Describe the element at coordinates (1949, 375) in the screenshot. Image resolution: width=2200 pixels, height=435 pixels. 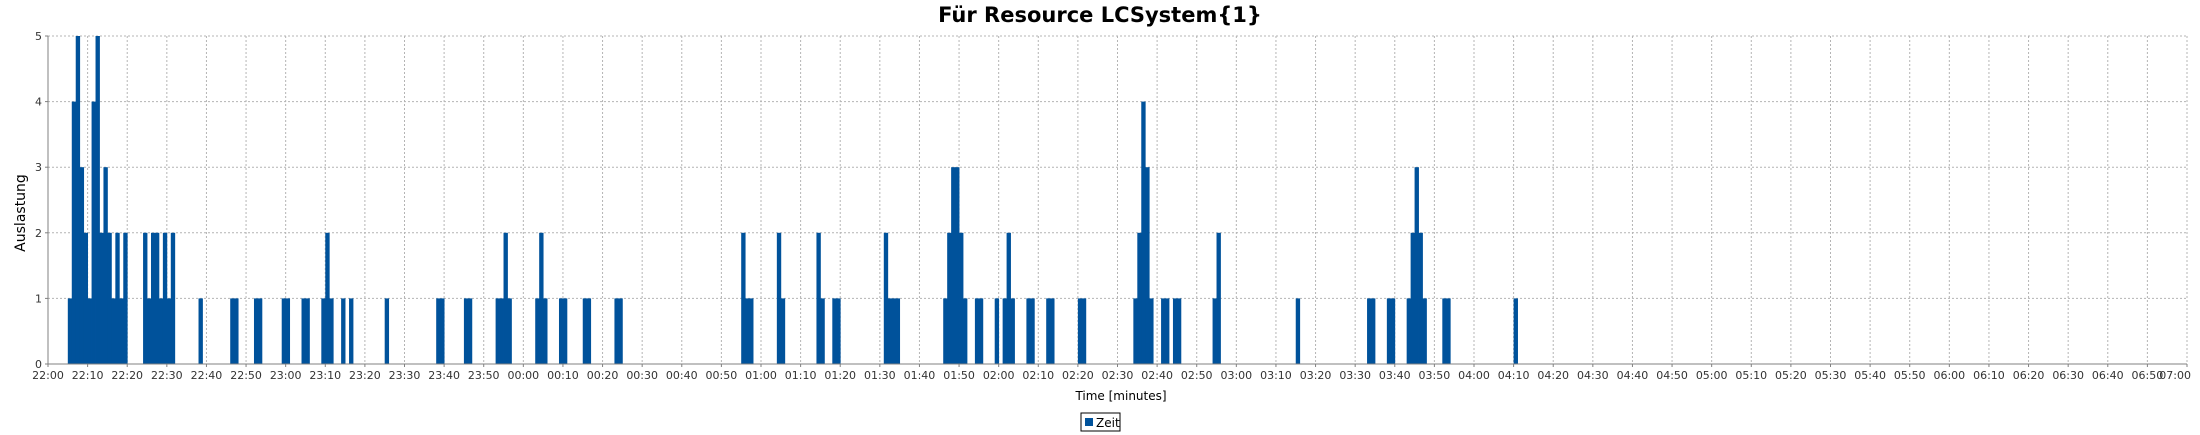
I see `x-tick-label: 06:00` at that location.